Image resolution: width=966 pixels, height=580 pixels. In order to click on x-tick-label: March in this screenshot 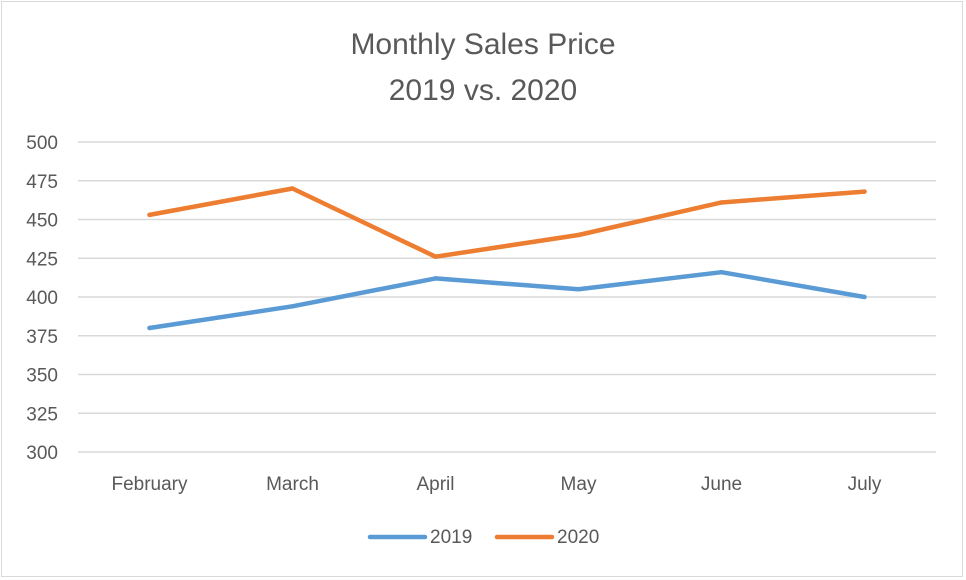, I will do `click(292, 484)`.